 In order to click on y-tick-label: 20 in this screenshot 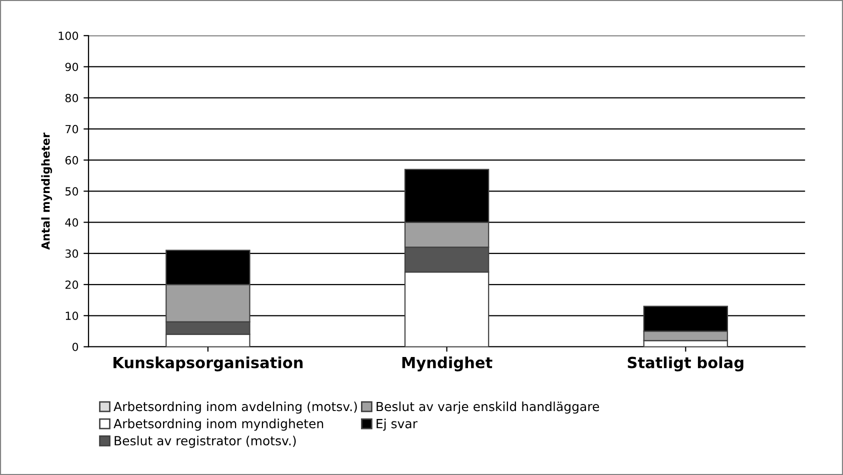, I will do `click(71, 284)`.